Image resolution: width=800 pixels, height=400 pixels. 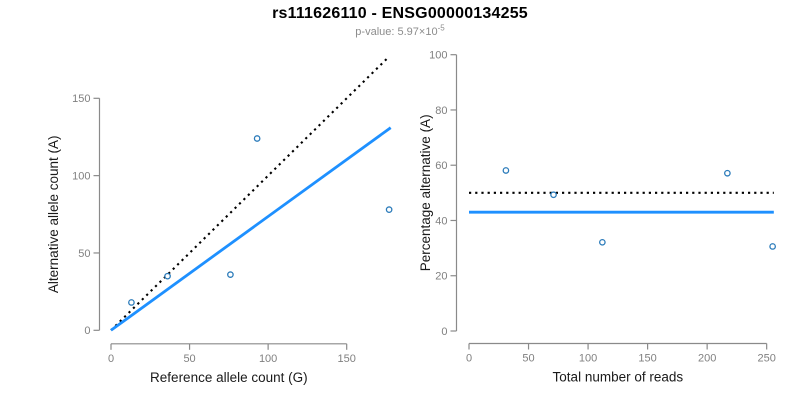 What do you see at coordinates (396, 32) in the screenshot?
I see `pvalue-text: p-value: 5.97×10` at bounding box center [396, 32].